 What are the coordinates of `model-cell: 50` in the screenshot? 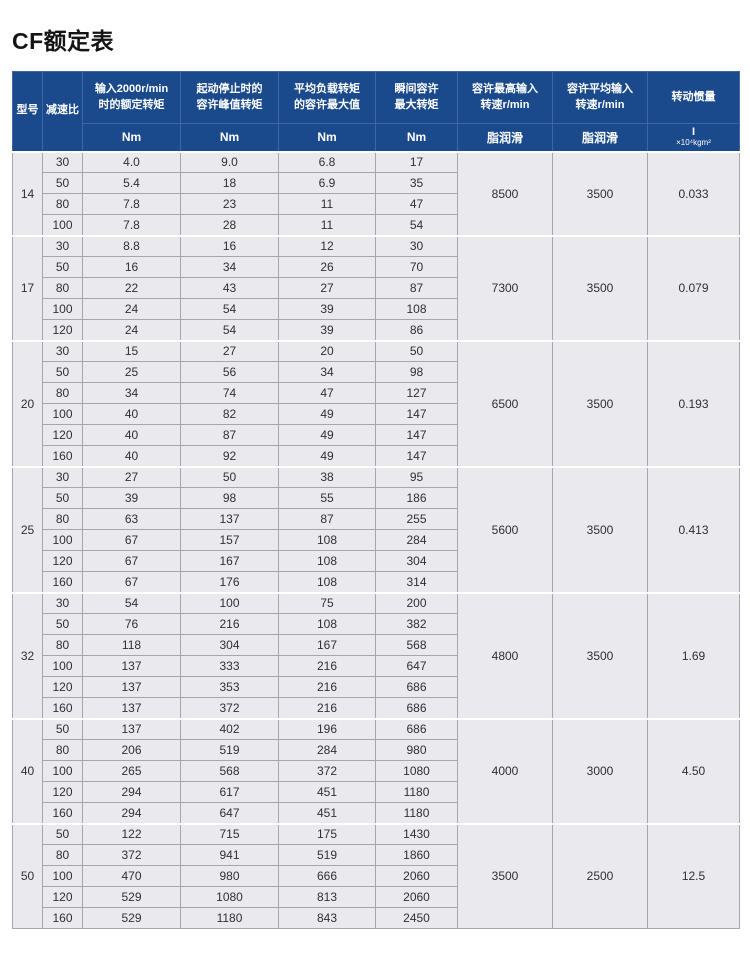 It's located at (27, 875).